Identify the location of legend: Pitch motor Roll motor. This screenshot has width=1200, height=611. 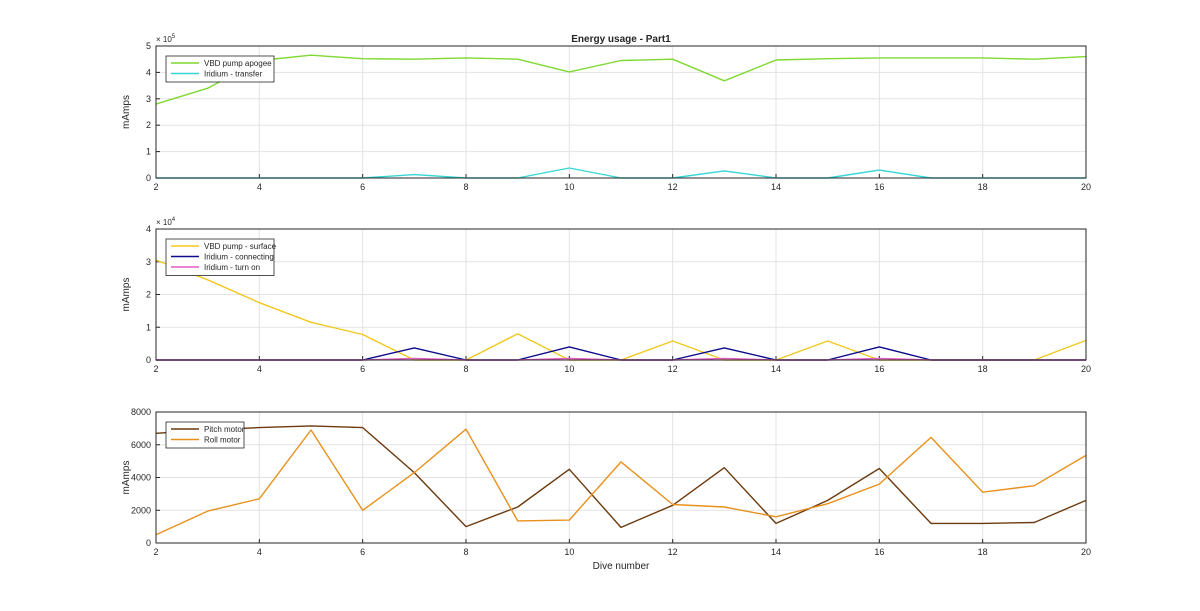
(205, 435).